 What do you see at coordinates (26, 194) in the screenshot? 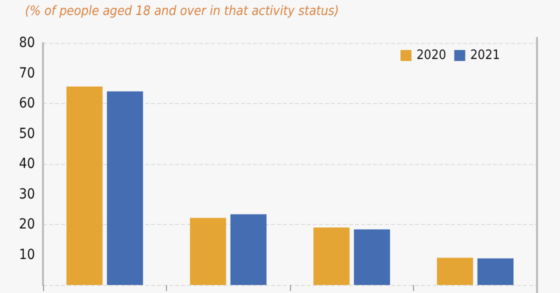
I see `y-tick-label: 30` at bounding box center [26, 194].